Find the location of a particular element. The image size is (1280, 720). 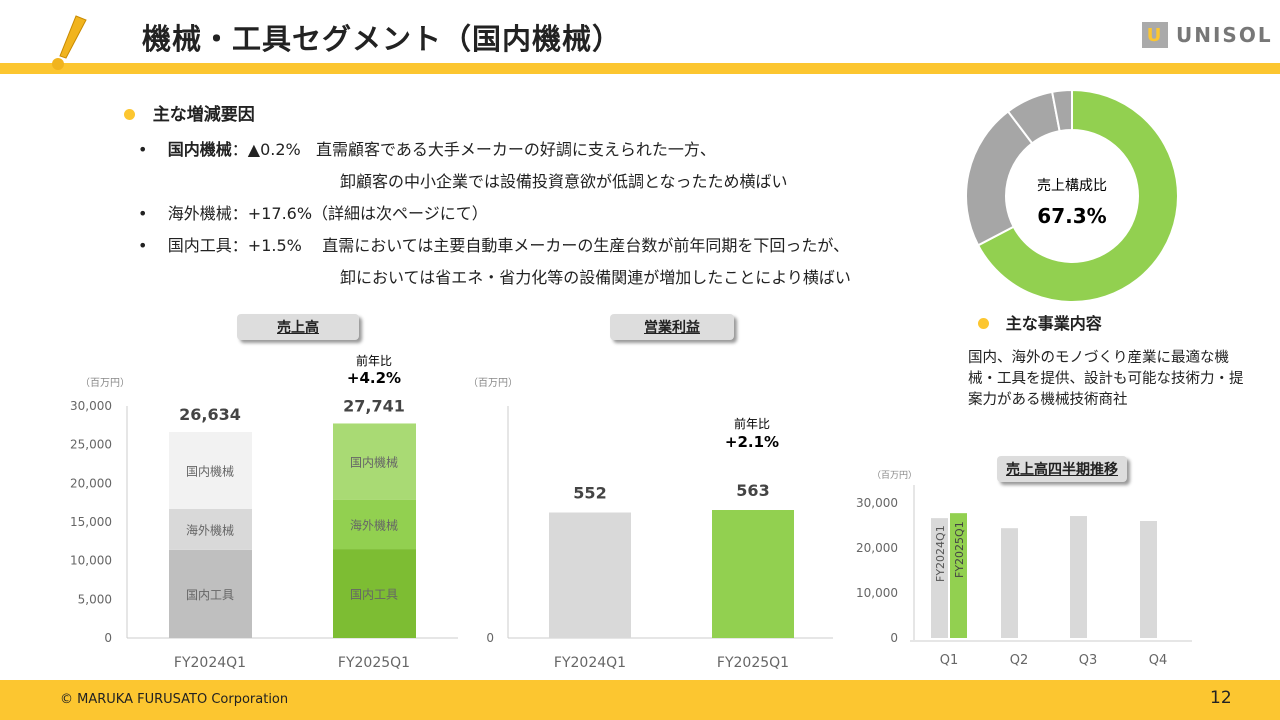

factors-heading: 主な増減要因 is located at coordinates (189, 112).